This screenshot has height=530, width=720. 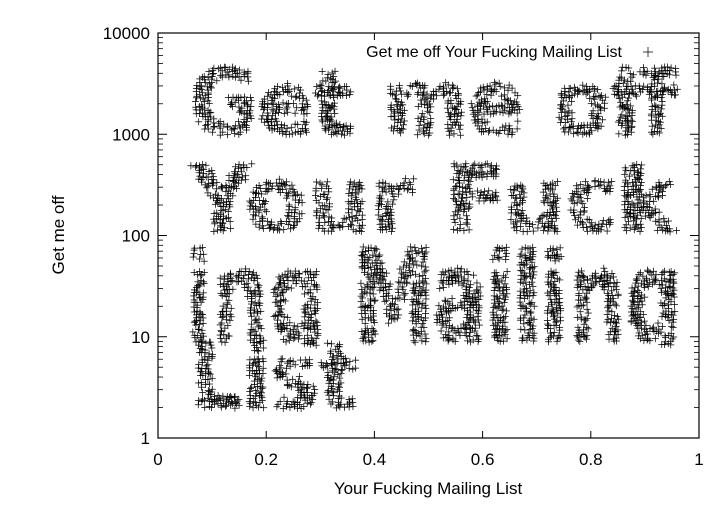 What do you see at coordinates (509, 52) in the screenshot?
I see `legend: Get me off Your Fucking Mailing List` at bounding box center [509, 52].